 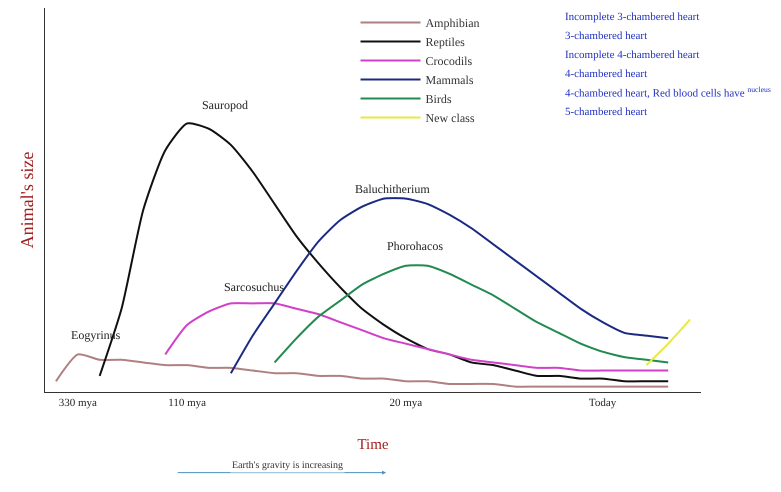 I want to click on text: Incomplete 4-chambered heart, so click(x=632, y=55).